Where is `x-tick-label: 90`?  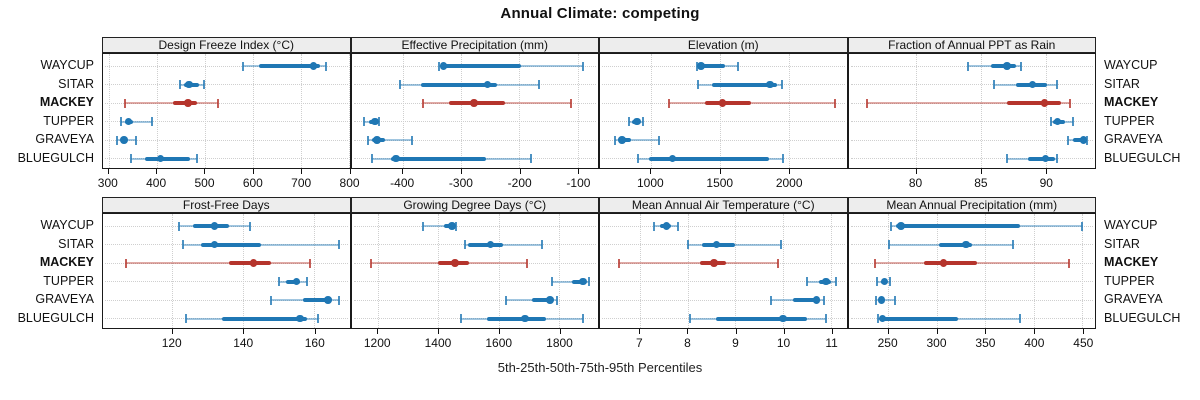
x-tick-label: 90 is located at coordinates (1046, 183).